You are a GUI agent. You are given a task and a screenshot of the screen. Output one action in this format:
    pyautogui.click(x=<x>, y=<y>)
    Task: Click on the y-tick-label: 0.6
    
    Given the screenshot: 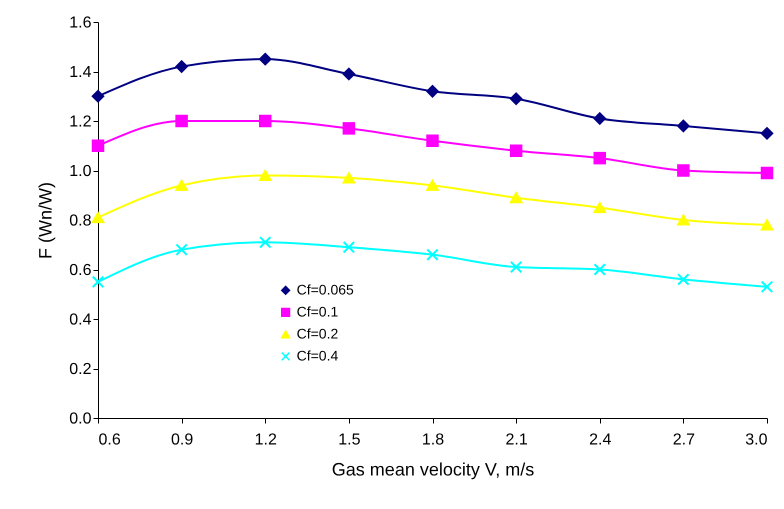 What is the action you would take?
    pyautogui.click(x=80, y=270)
    